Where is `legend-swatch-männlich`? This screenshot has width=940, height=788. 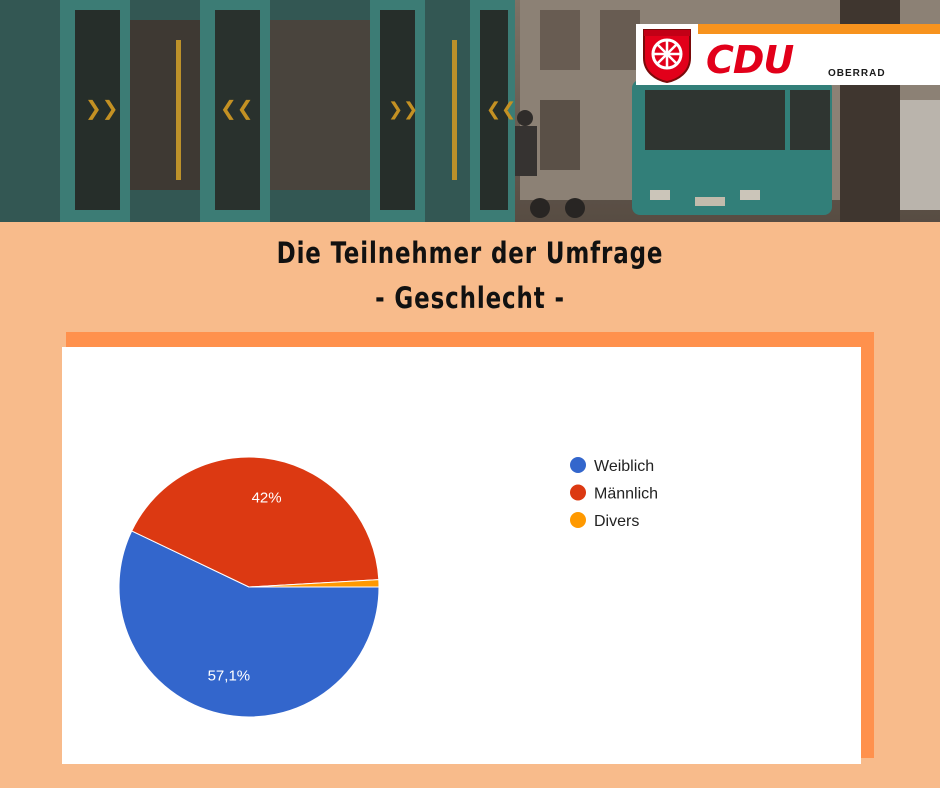 legend-swatch-männlich is located at coordinates (578, 492).